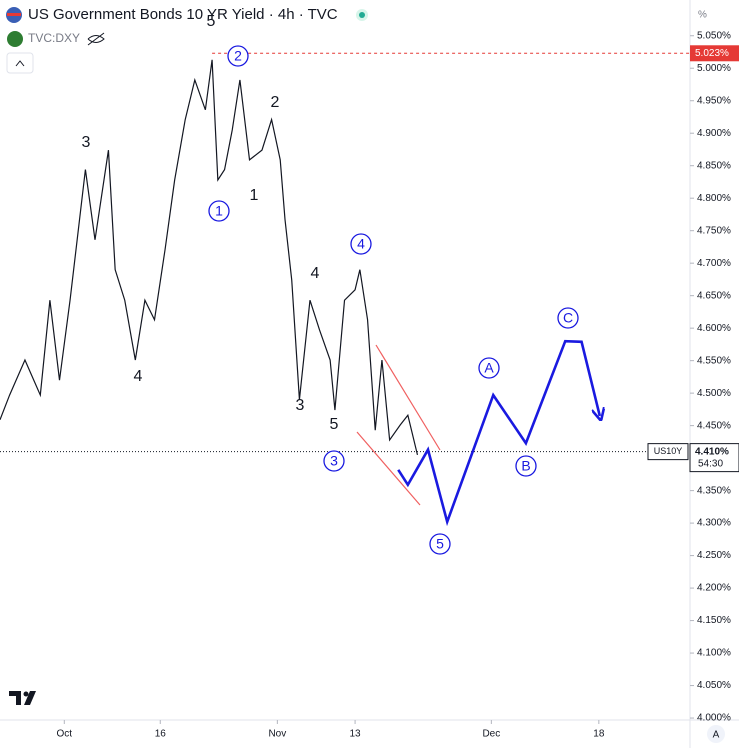  I want to click on axis-unit: %, so click(702, 15).